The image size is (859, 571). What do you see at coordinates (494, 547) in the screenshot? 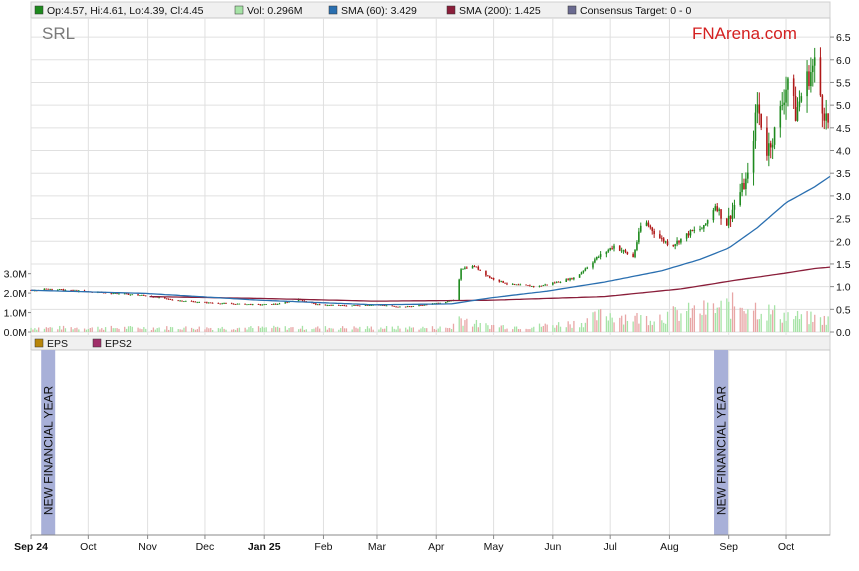
I see `x-tick-label: May` at bounding box center [494, 547].